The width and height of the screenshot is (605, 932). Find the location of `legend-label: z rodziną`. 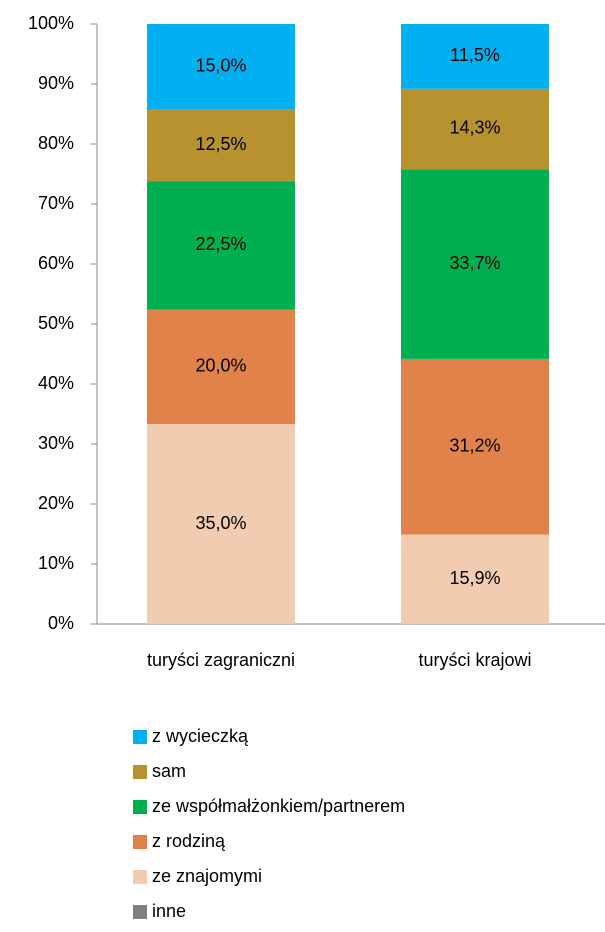

legend-label: z rodziną is located at coordinates (189, 841).